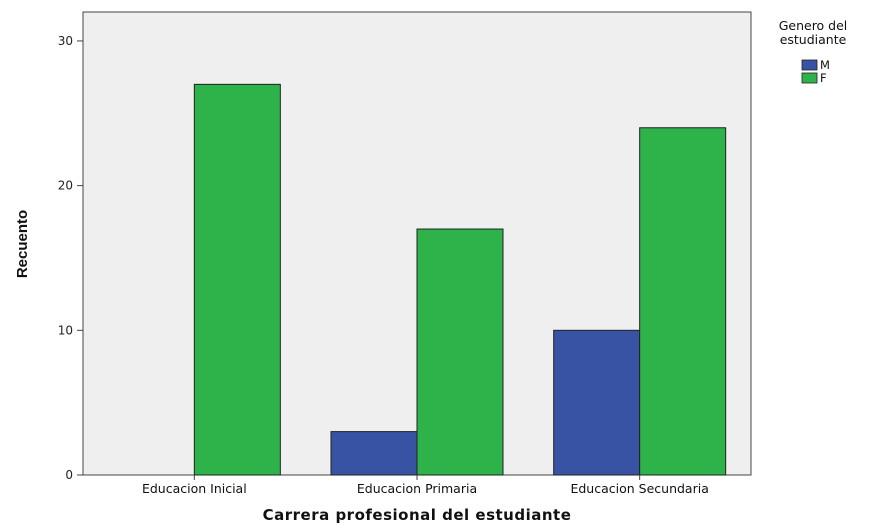 Image resolution: width=872 pixels, height=526 pixels. I want to click on y-axis-title: Recuento, so click(22, 244).